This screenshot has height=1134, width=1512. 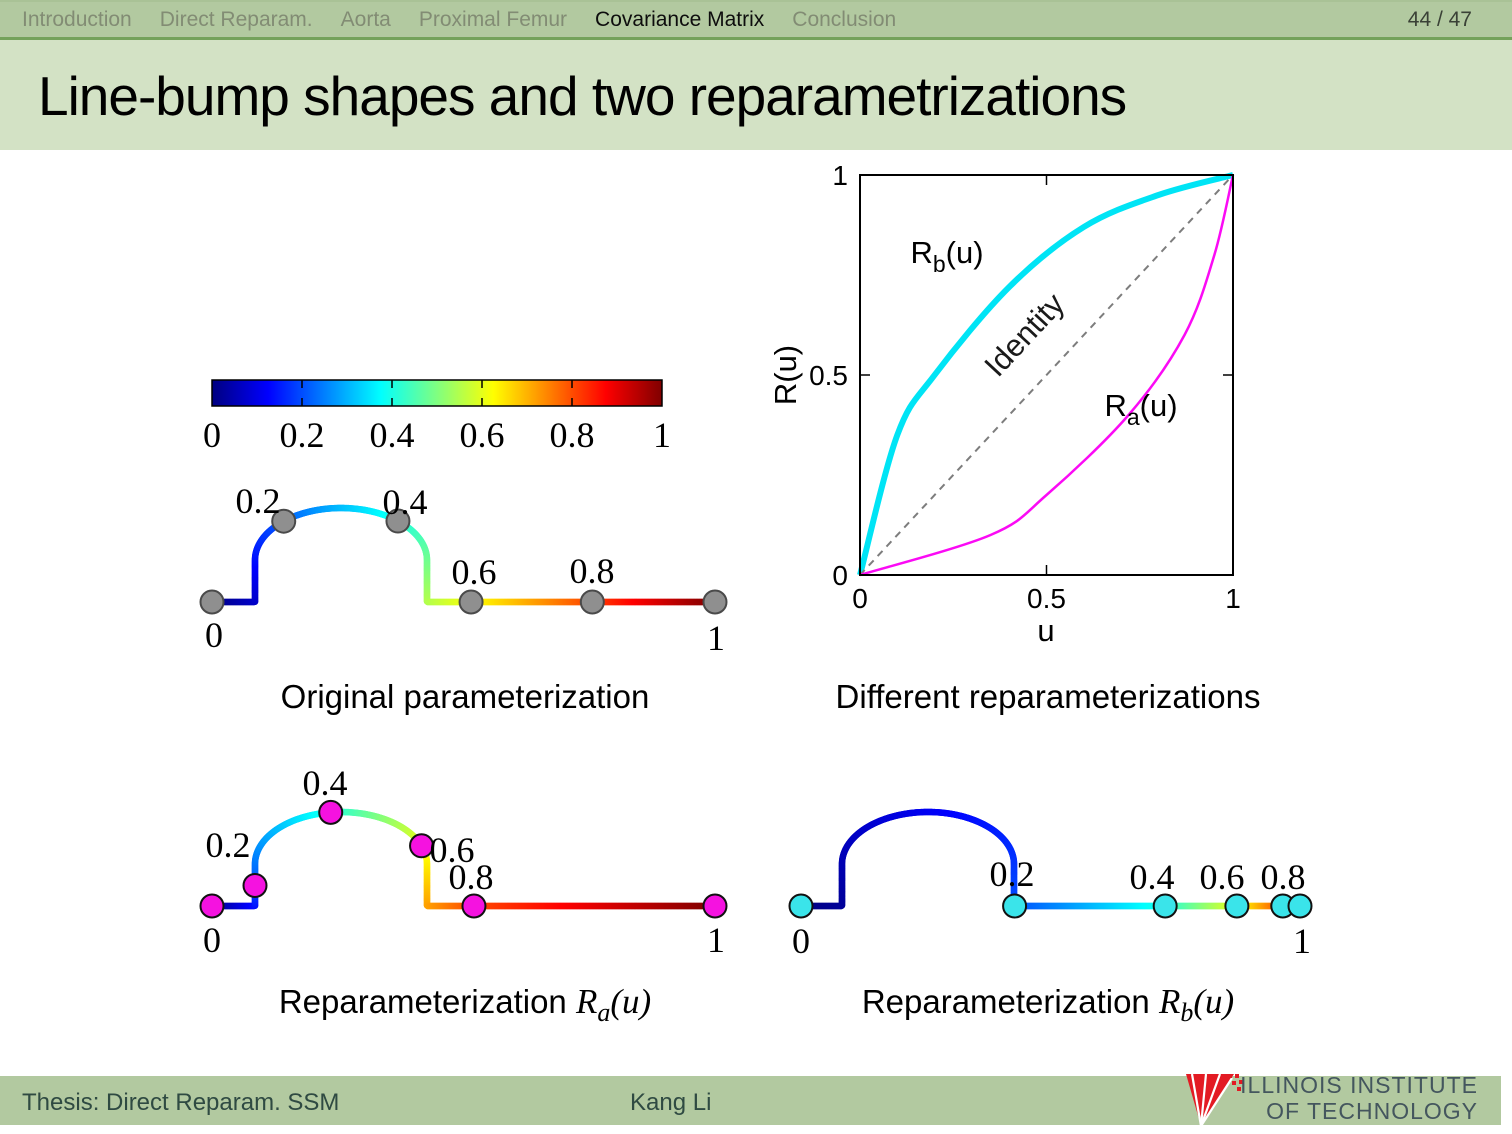 I want to click on x-axis-label: u, so click(x=1045, y=630).